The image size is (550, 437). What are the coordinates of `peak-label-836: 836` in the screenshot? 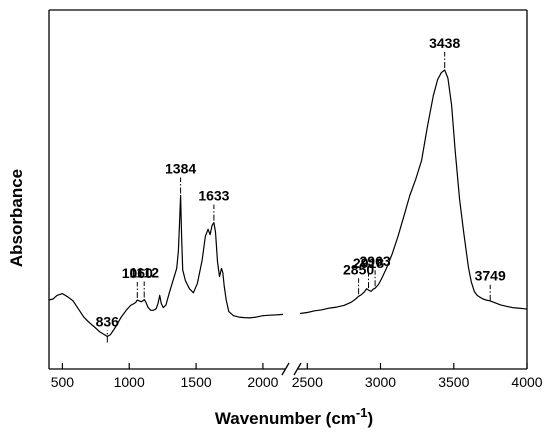 It's located at (108, 322).